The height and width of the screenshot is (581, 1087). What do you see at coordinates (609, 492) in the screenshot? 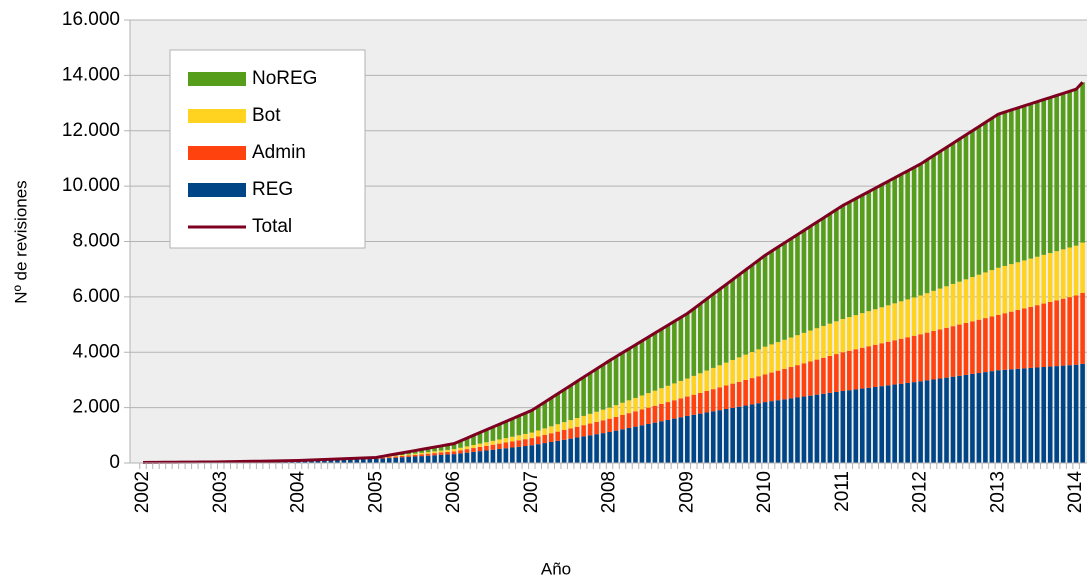
I see `x-tick-label: 2008` at bounding box center [609, 492].